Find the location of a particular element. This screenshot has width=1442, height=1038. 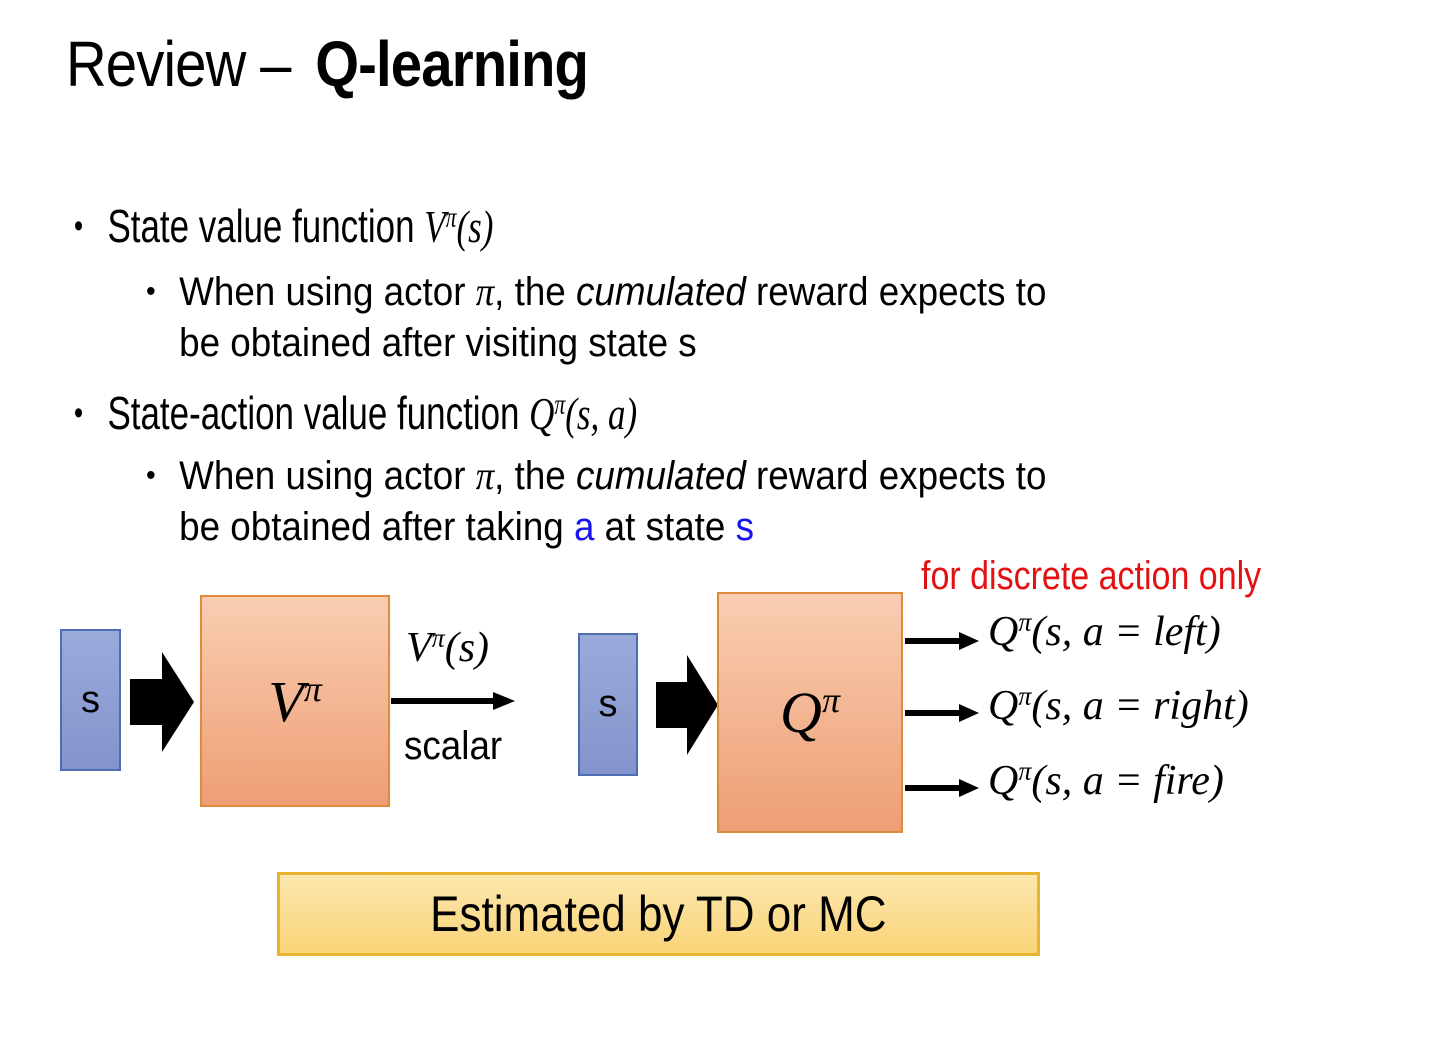

title-review: Review – is located at coordinates (178, 64).